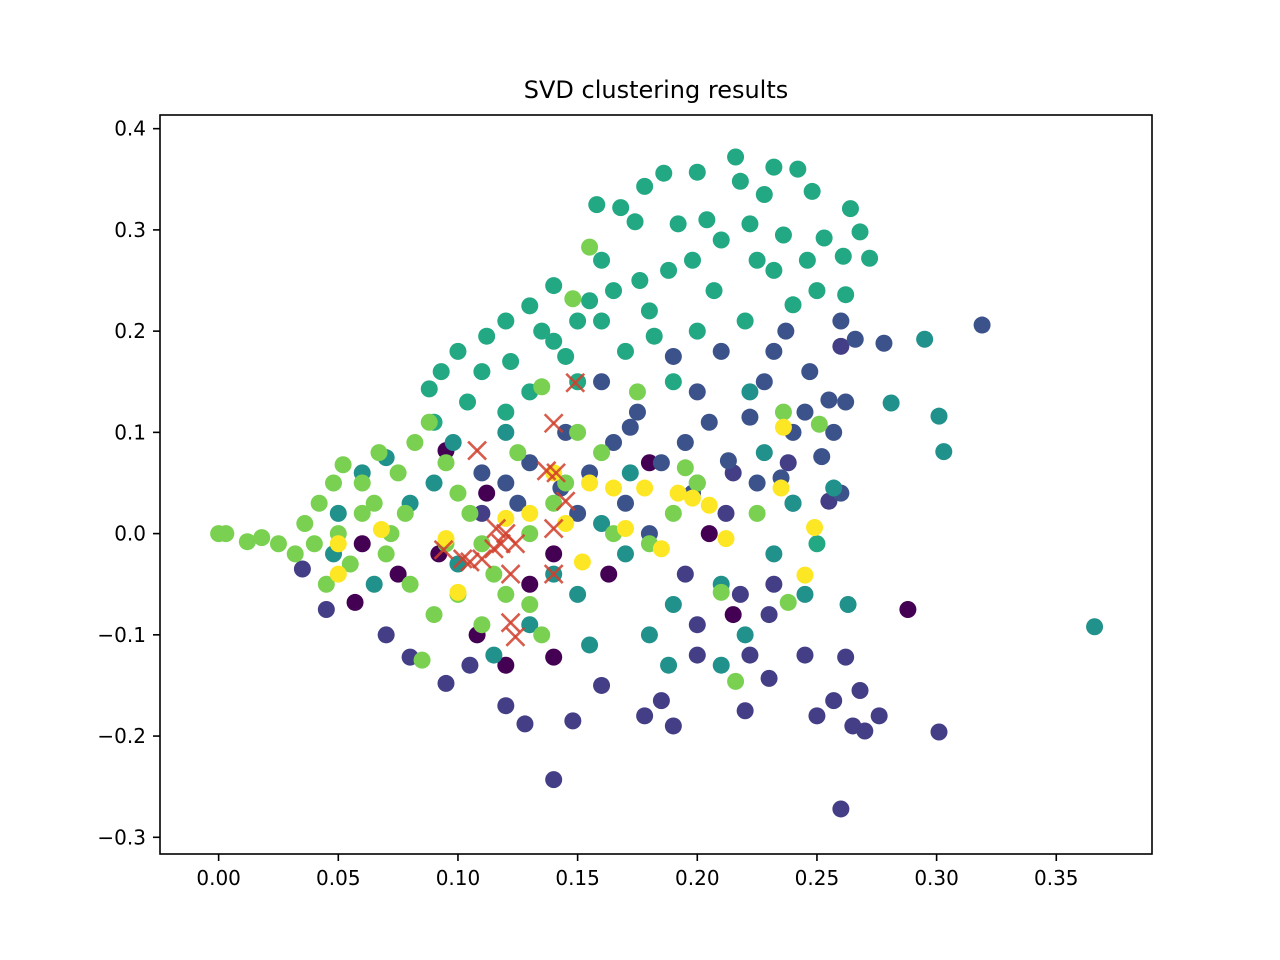 Image resolution: width=1280 pixels, height=960 pixels. What do you see at coordinates (130, 230) in the screenshot?
I see `y-tick-label: 0.3` at bounding box center [130, 230].